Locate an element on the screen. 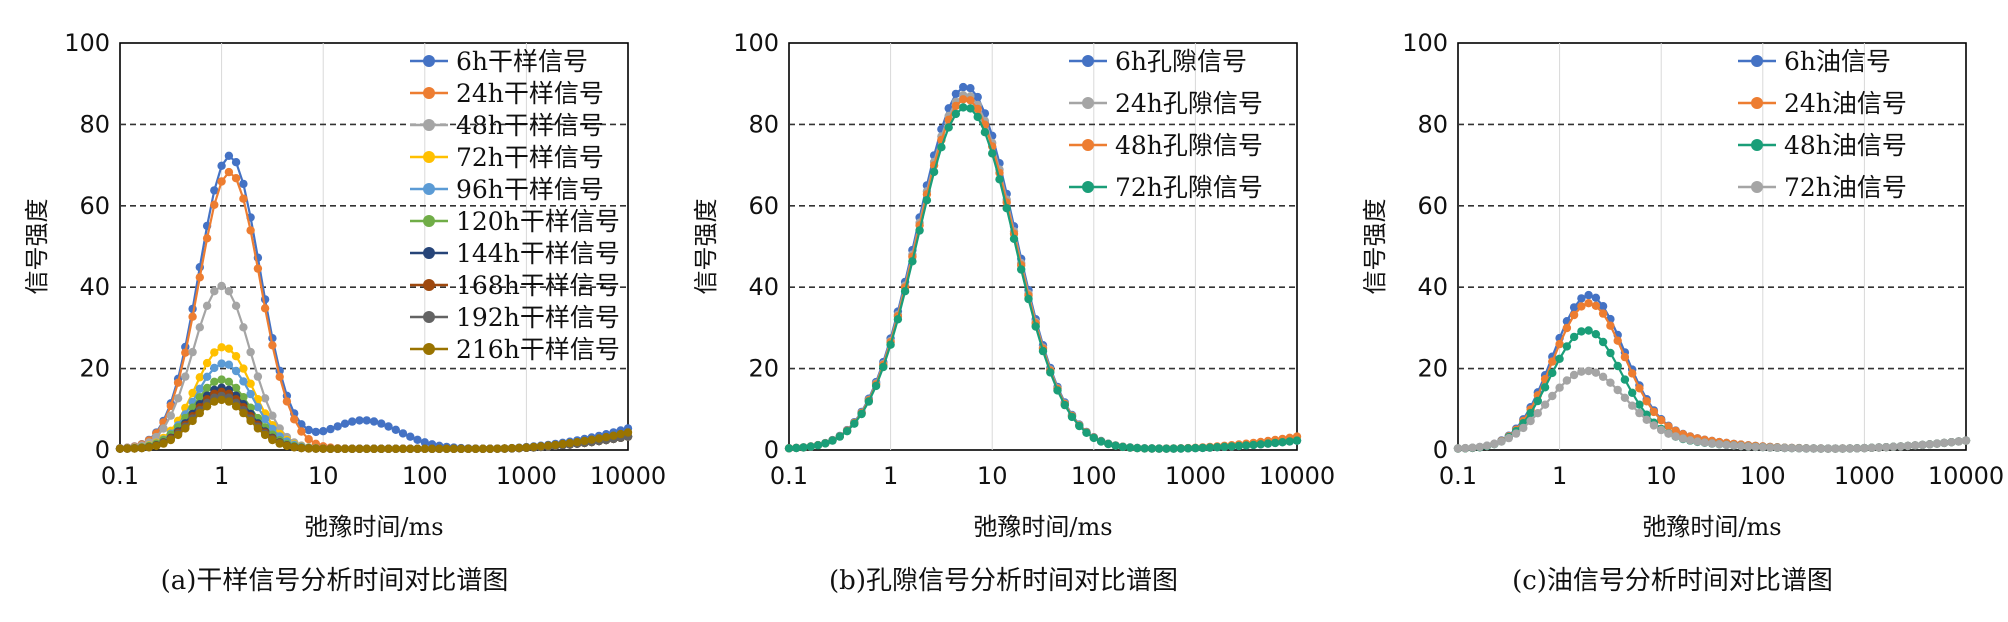 The width and height of the screenshot is (2008, 622). legend-label: 48h油信号 is located at coordinates (1845, 145).